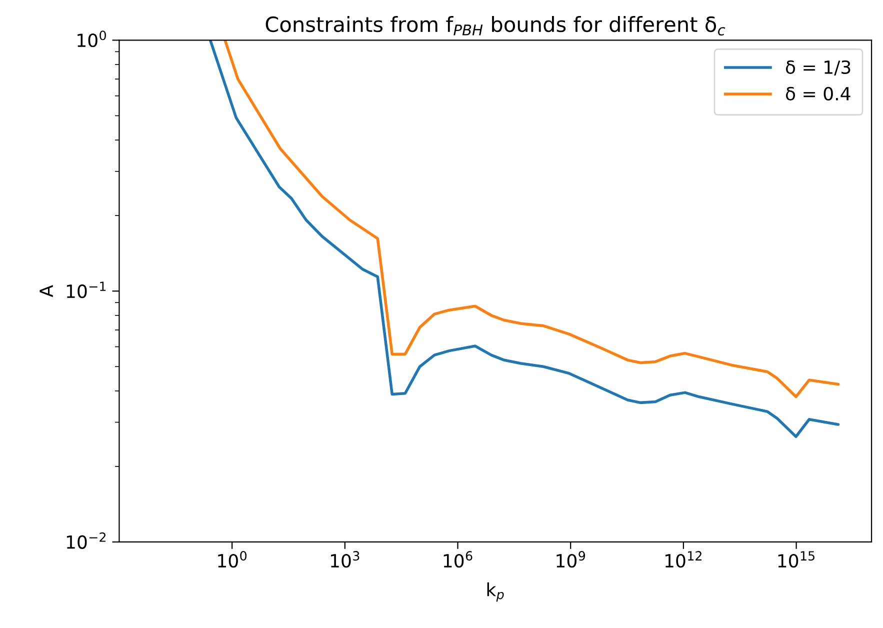  Describe the element at coordinates (458, 559) in the screenshot. I see `x-tick-label: 10$^{6}$` at that location.